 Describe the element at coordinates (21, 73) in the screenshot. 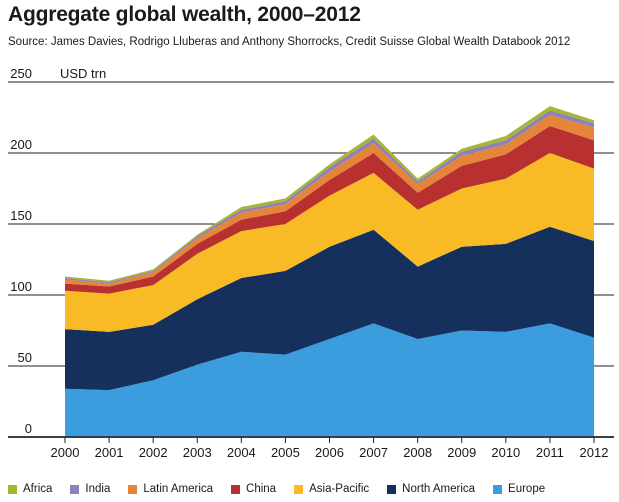

I see `y-tick-label: 250` at that location.